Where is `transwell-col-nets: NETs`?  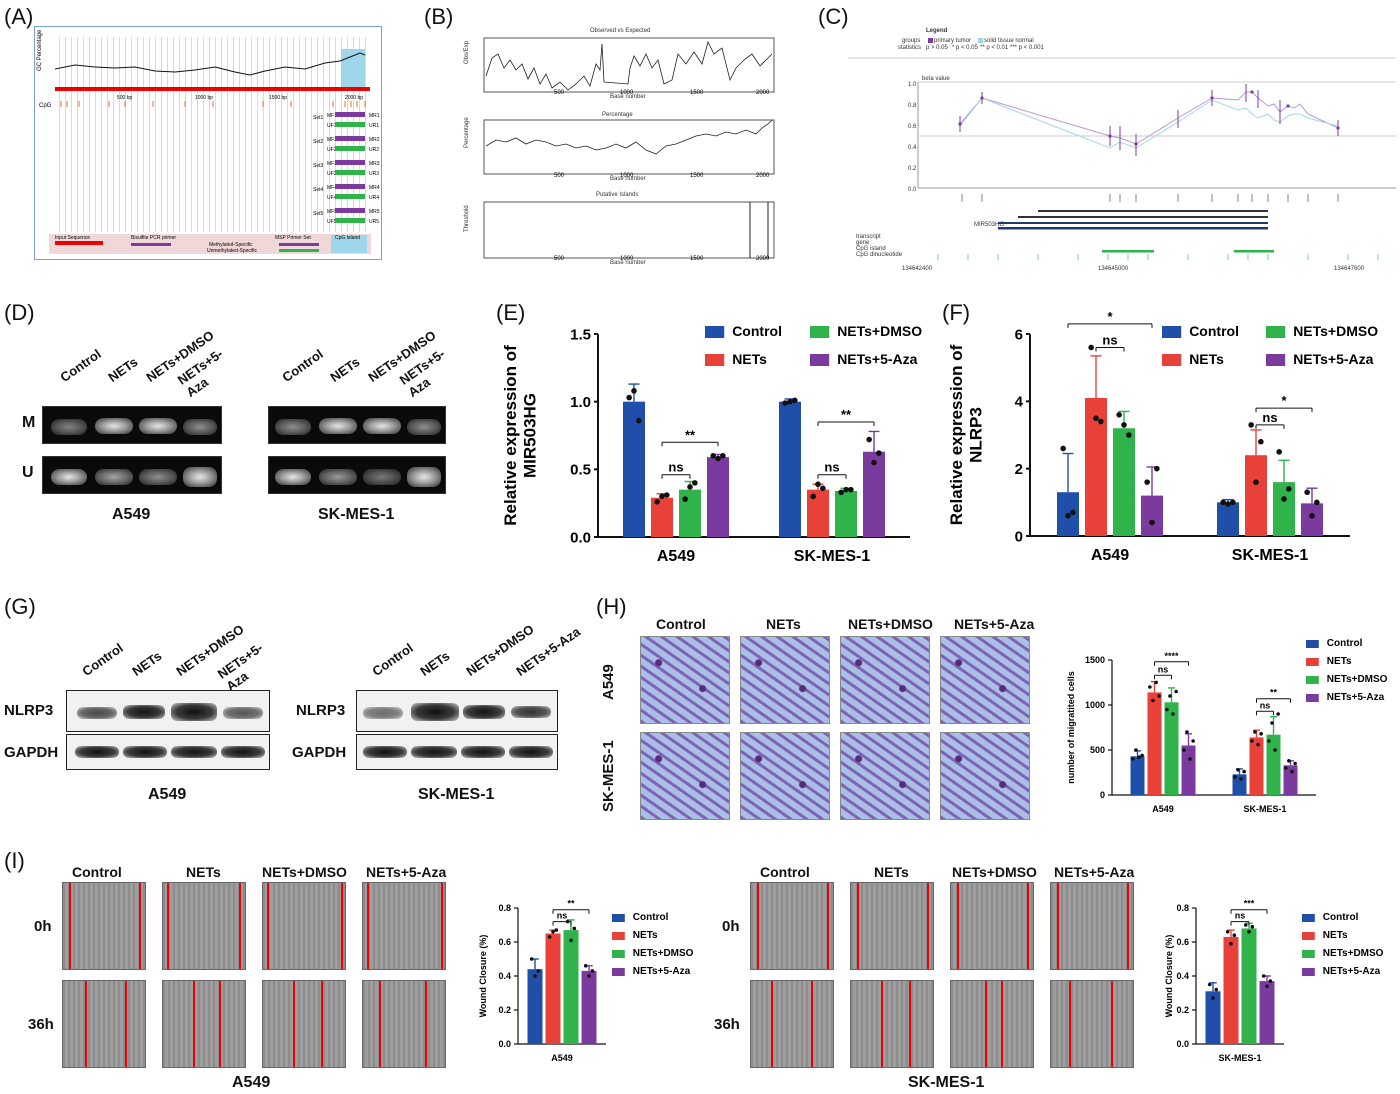
transwell-col-nets: NETs is located at coordinates (783, 624).